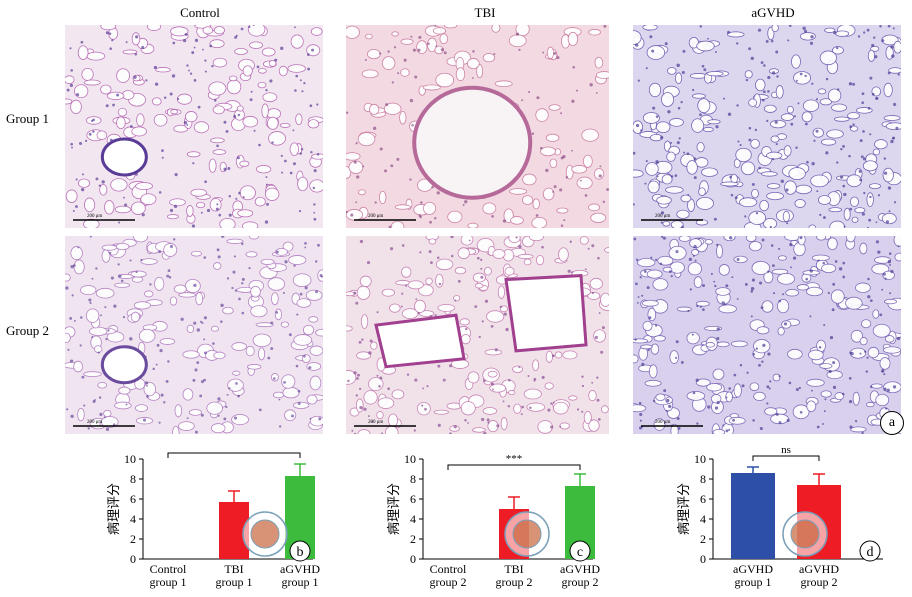 This screenshot has width=912, height=597. What do you see at coordinates (124, 157) in the screenshot?
I see `vessel` at bounding box center [124, 157].